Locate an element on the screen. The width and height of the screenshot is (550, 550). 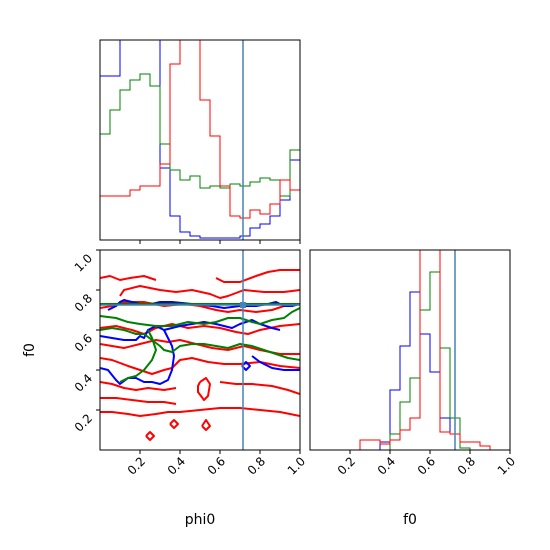
y-tick-label: 0.8 is located at coordinates (83, 302).